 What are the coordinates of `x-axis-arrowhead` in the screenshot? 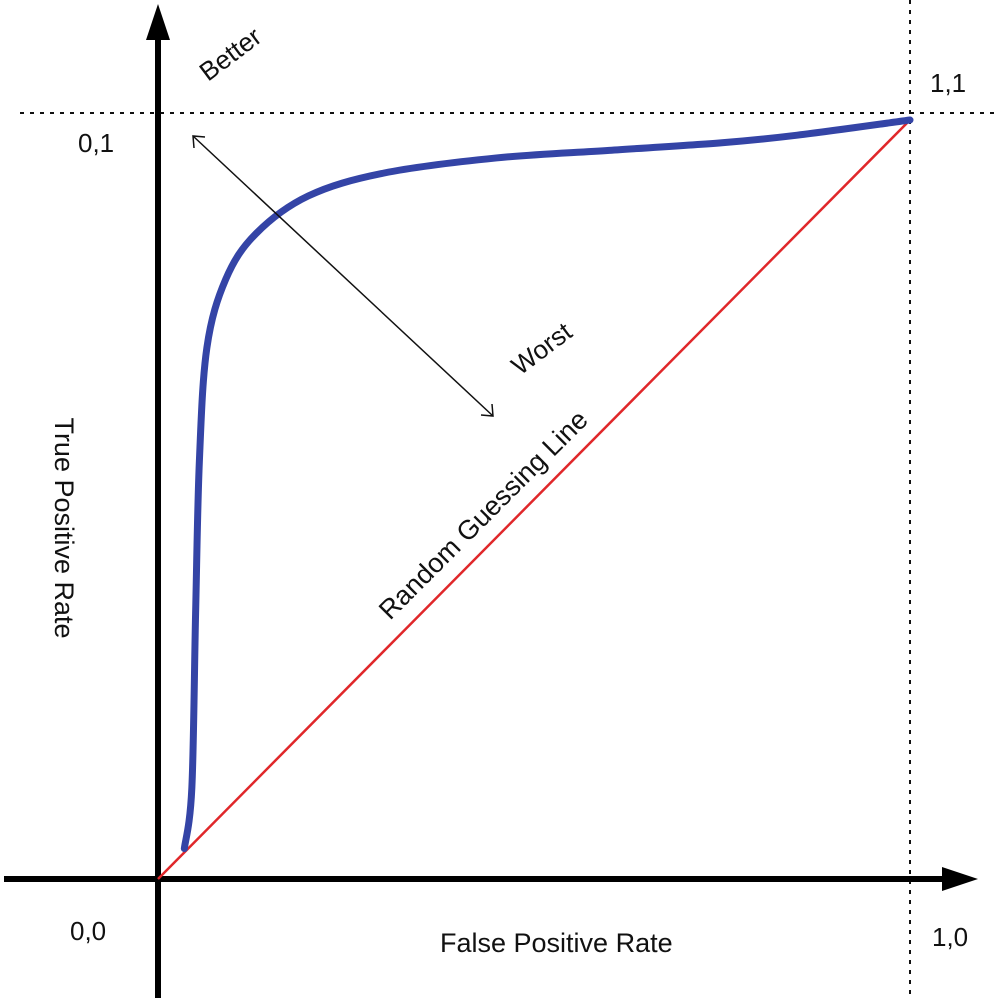 It's located at (960, 879).